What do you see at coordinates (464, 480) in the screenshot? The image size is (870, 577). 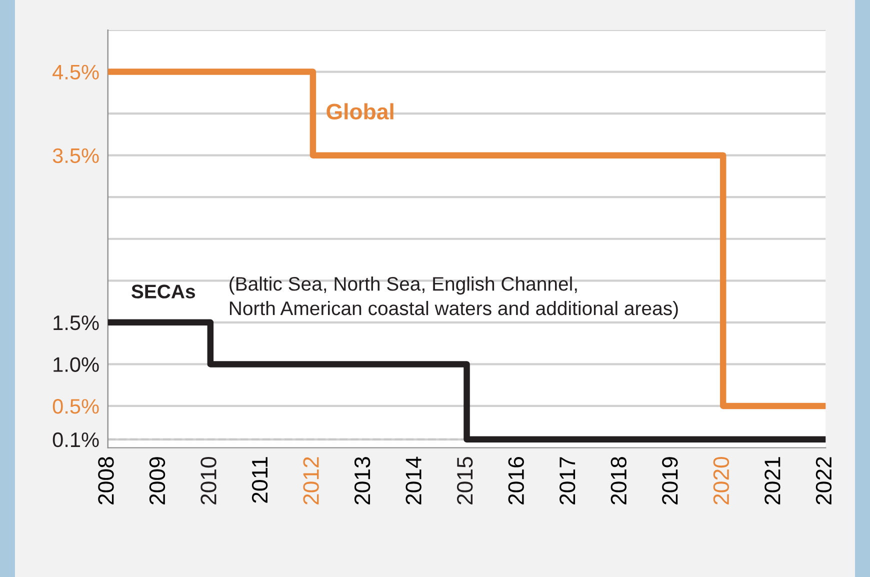 I see `x-tick-label: 2015` at bounding box center [464, 480].